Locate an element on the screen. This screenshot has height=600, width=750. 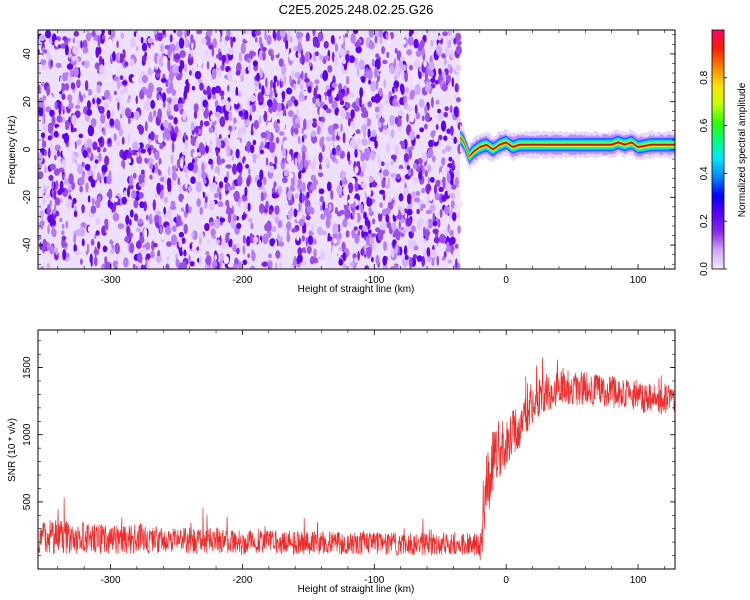
colorbar-tick: 0.0 is located at coordinates (713, 269).